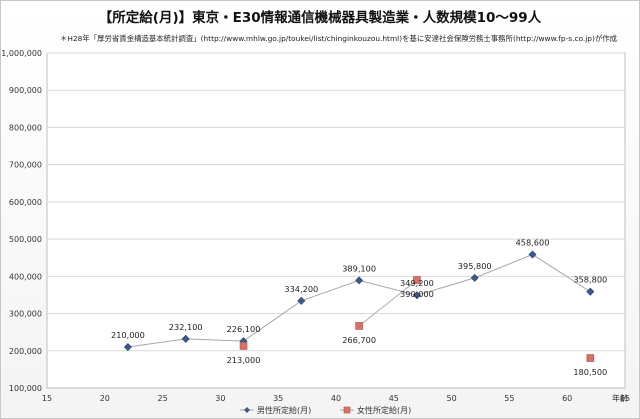 The image size is (640, 419). I want to click on chart-title: 【所定給(月)】東京・E30情報通信機械器具製造業・人数規模10～99人, so click(320, 18).